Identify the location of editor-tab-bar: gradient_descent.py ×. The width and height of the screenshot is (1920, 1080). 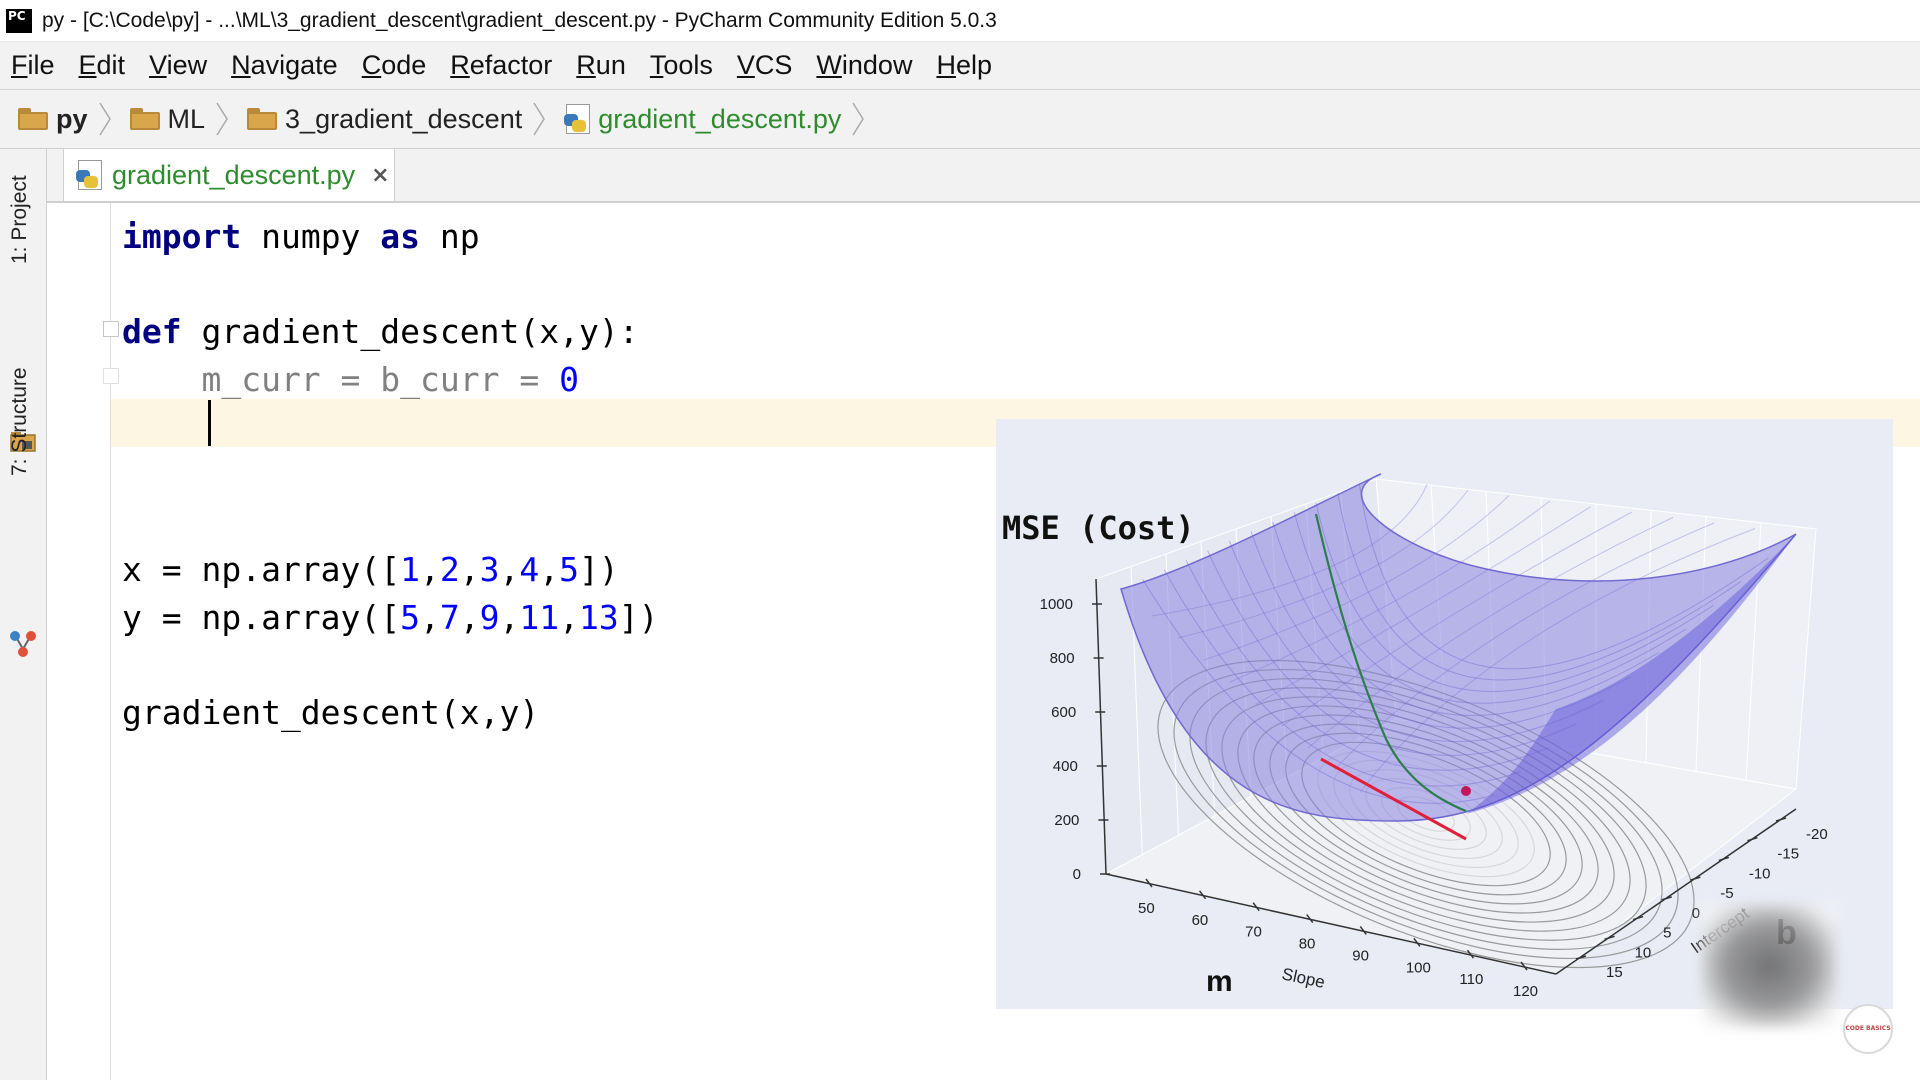
(983, 176).